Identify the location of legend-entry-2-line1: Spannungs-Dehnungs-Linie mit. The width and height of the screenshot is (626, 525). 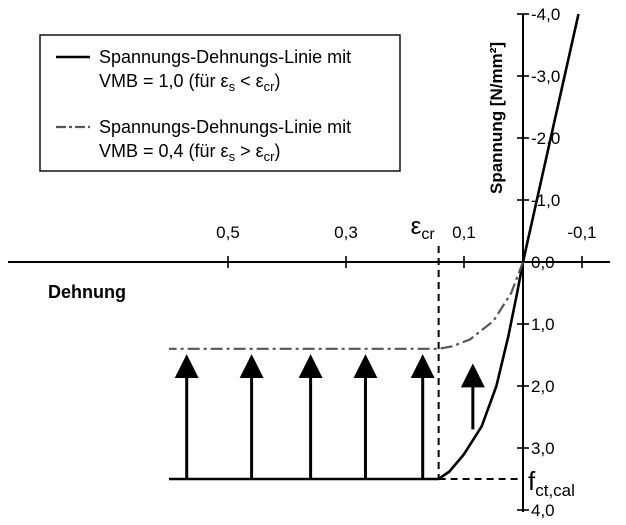
(225, 127).